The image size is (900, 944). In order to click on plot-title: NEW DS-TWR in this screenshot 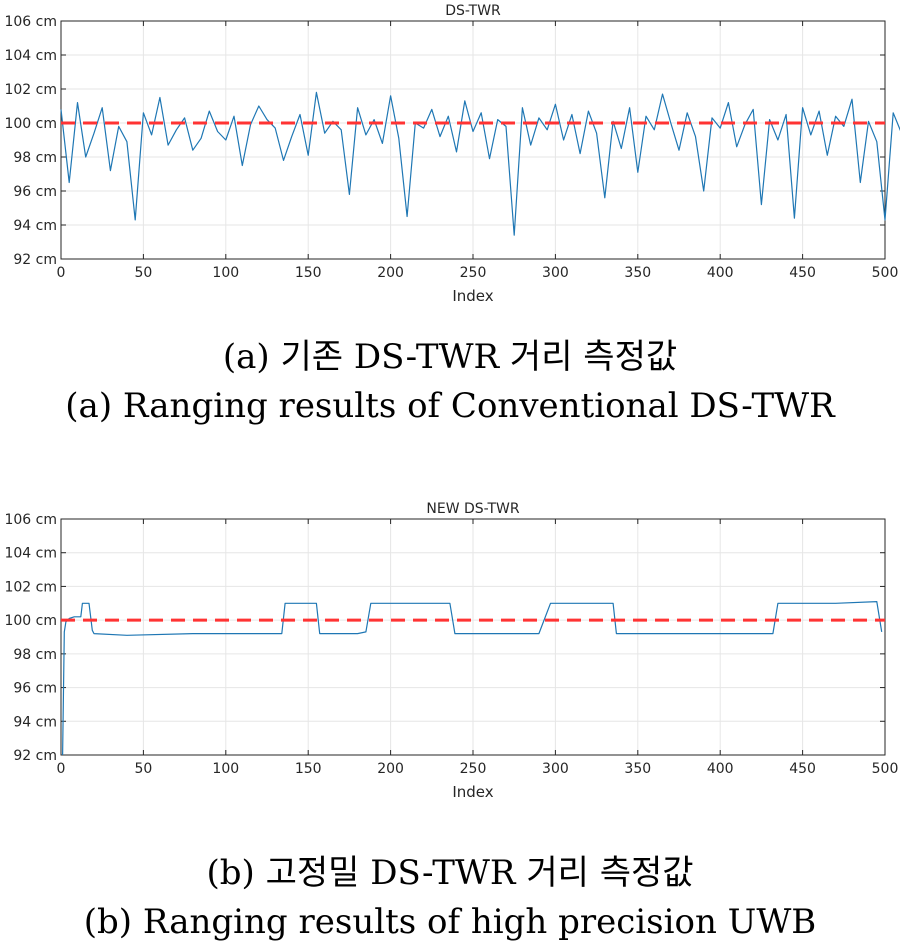, I will do `click(472, 509)`.